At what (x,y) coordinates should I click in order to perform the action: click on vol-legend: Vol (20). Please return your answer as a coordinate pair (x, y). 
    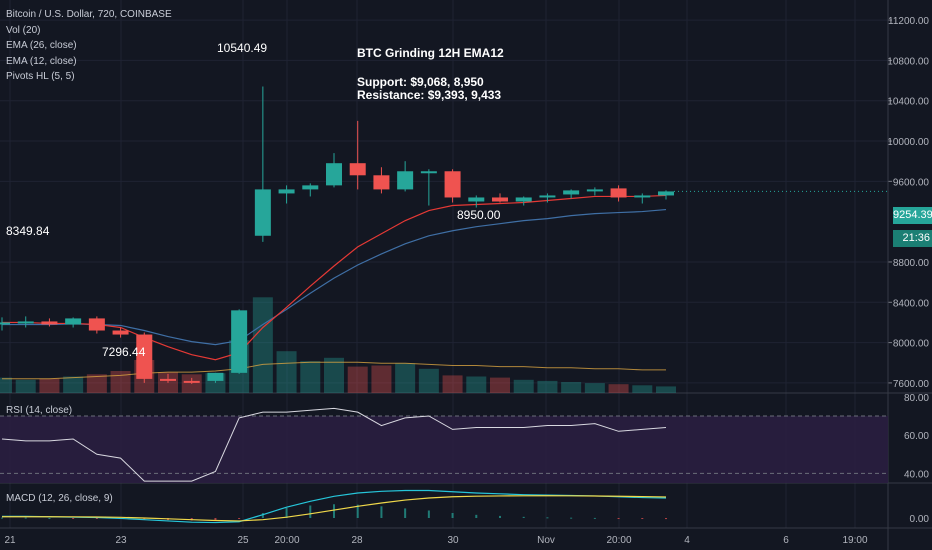
    Looking at the image, I should click on (23, 30).